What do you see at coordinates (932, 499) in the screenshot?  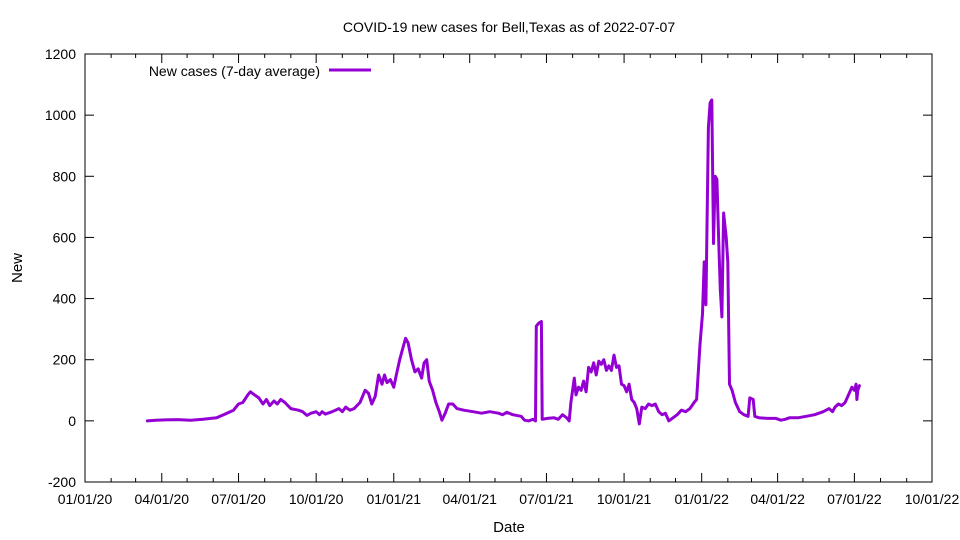 I see `x-tick-label: 10/01/22` at bounding box center [932, 499].